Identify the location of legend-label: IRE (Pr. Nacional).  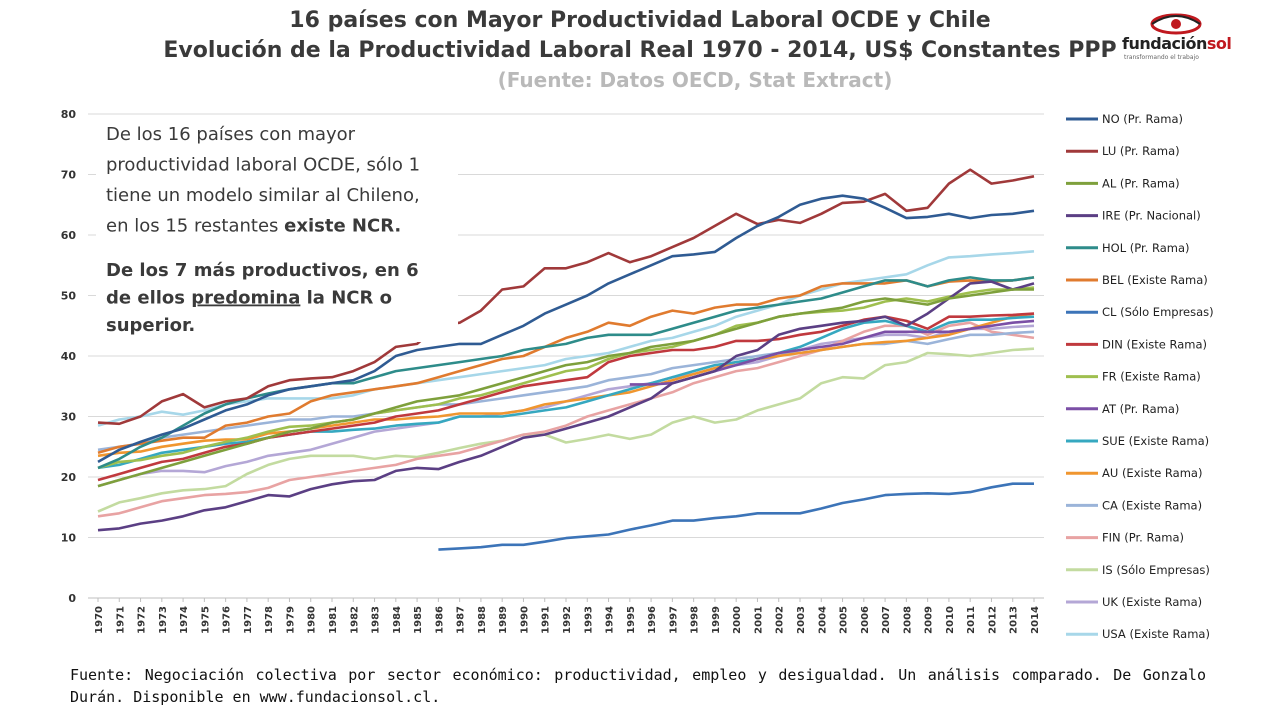
(1151, 216).